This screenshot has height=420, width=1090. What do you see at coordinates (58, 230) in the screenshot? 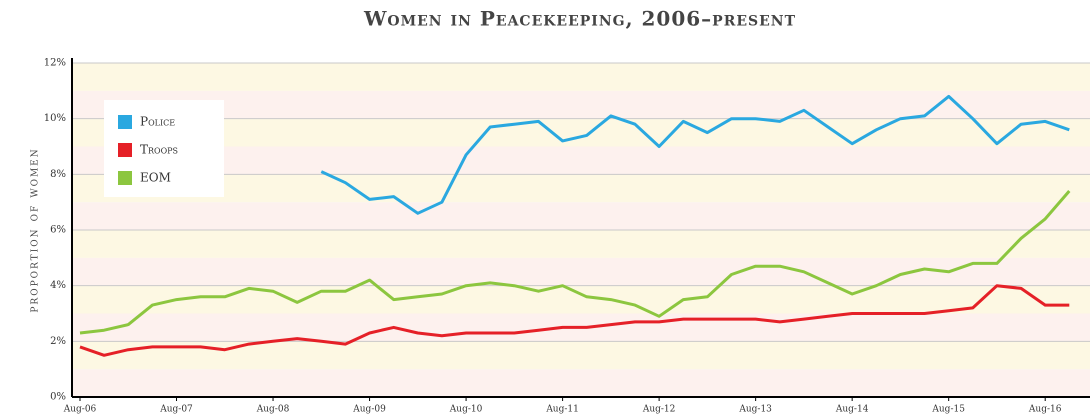
I see `y-tick-label: 6%` at bounding box center [58, 230].